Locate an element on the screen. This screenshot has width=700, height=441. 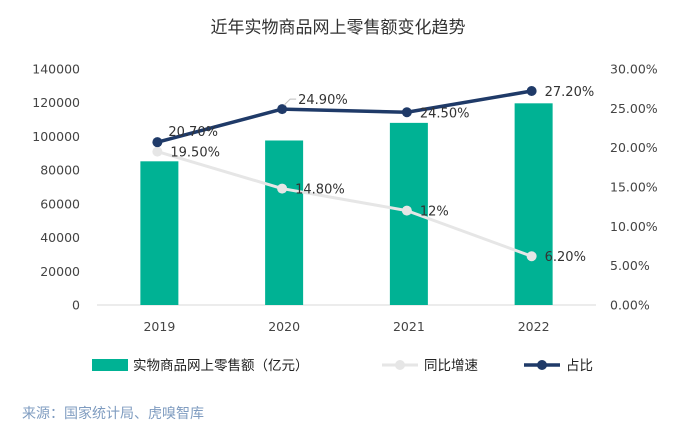
y-left-tick-label: 80000 is located at coordinates (60, 170).